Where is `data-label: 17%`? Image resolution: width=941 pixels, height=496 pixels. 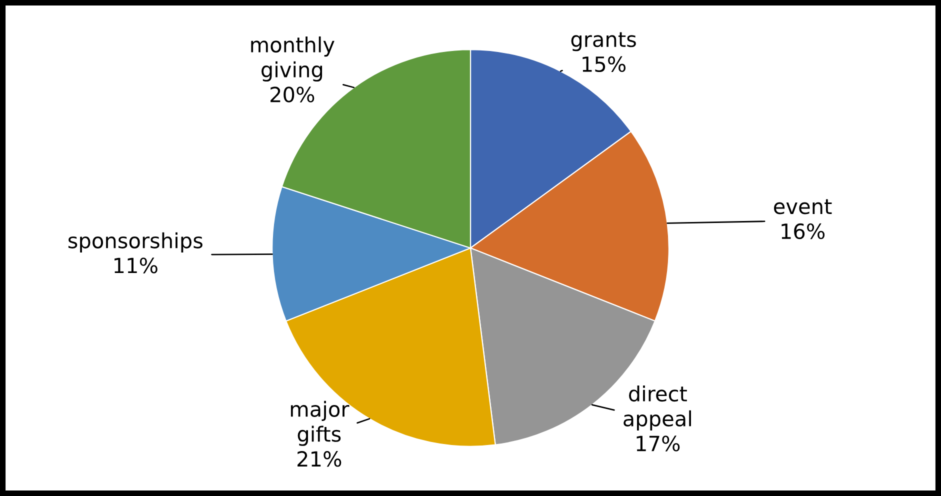 data-label: 17% is located at coordinates (658, 444).